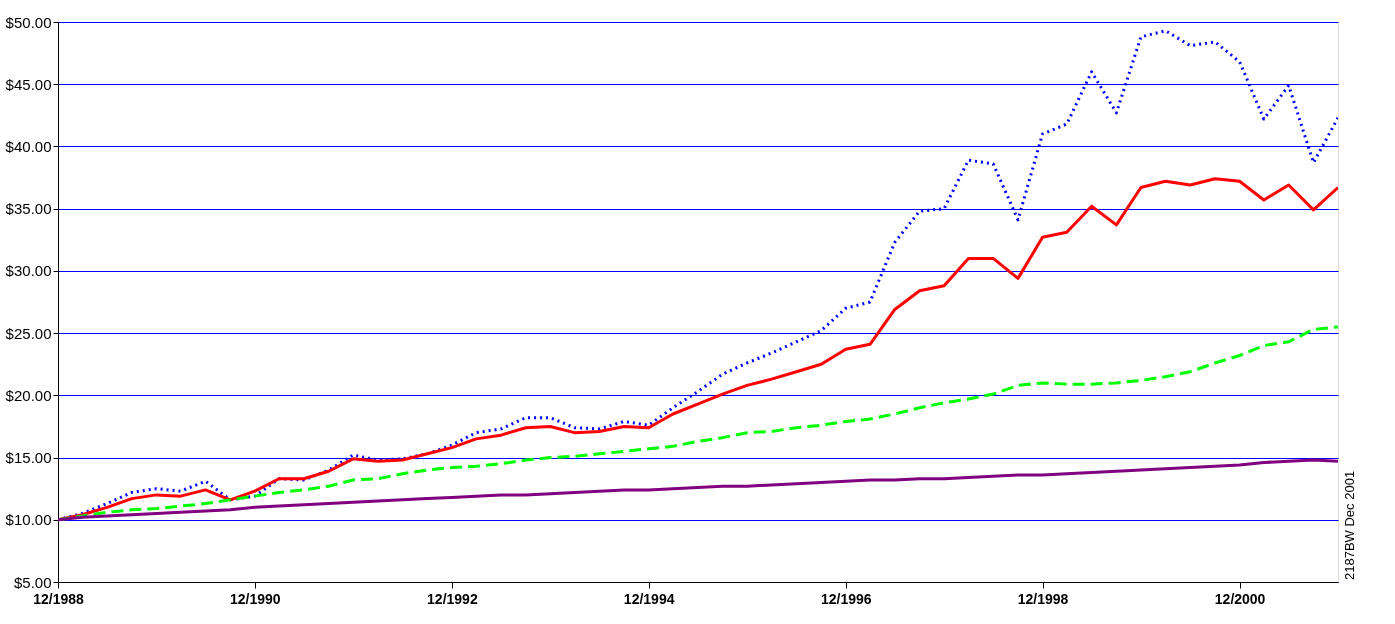 The image size is (1395, 624). Describe the element at coordinates (28, 146) in the screenshot. I see `y-tick-label: $40.00` at that location.